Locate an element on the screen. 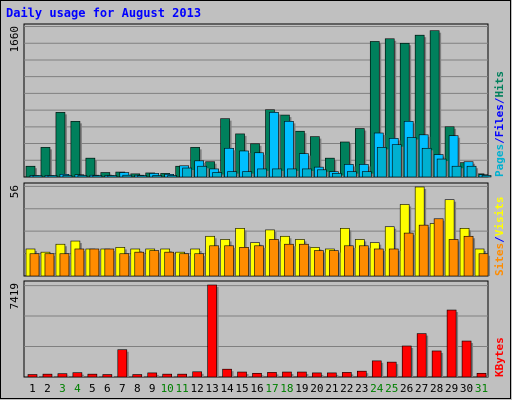 The image size is (512, 400). x-tick-label-day-28: 28 is located at coordinates (436, 388).